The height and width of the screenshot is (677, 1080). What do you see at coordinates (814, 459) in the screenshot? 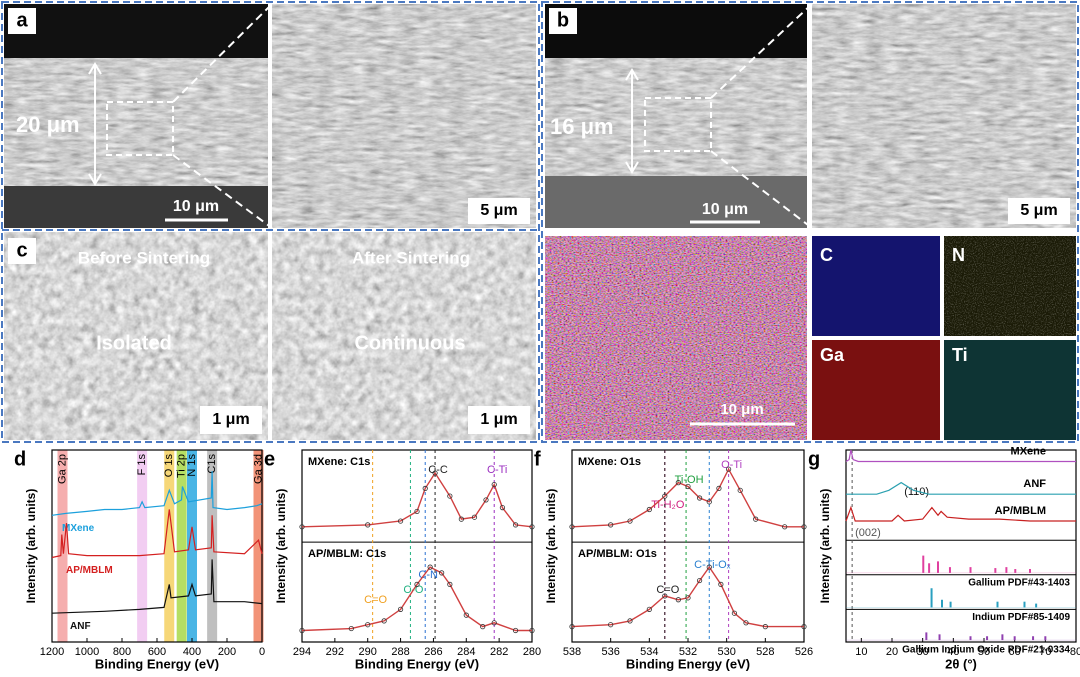
I see `panel-label: g` at bounding box center [814, 459].